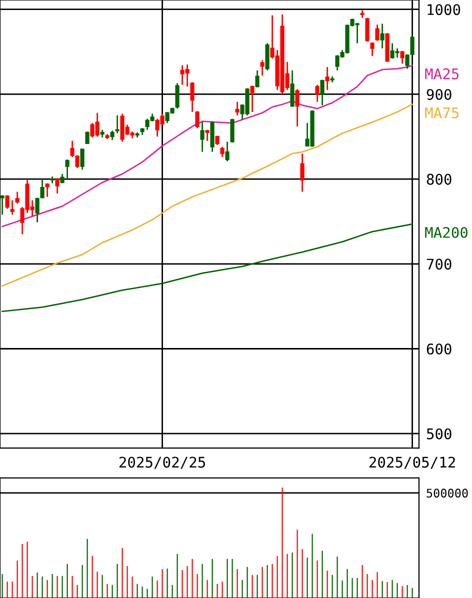  Describe the element at coordinates (439, 434) in the screenshot. I see `y-tick-label: 500` at that location.